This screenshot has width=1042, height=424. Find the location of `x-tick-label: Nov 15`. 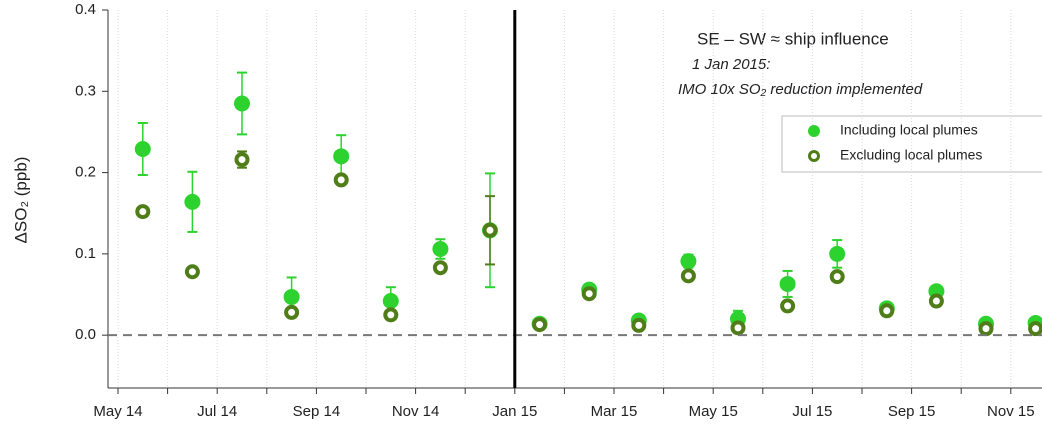

x-tick-label: Nov 15 is located at coordinates (1011, 411).